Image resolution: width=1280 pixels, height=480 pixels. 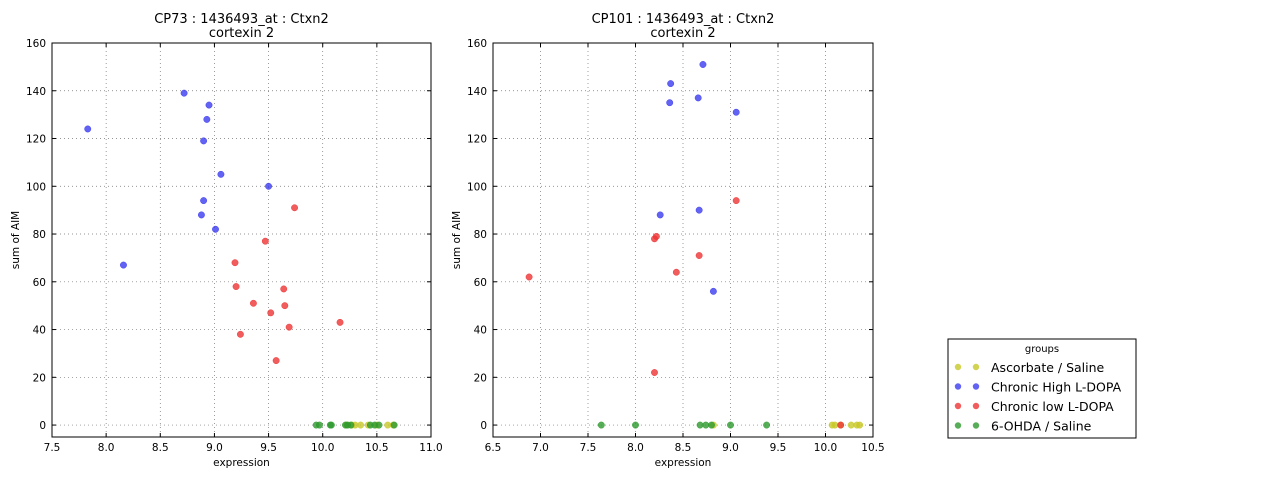 I want to click on y-tick-label: 100, so click(x=36, y=187).